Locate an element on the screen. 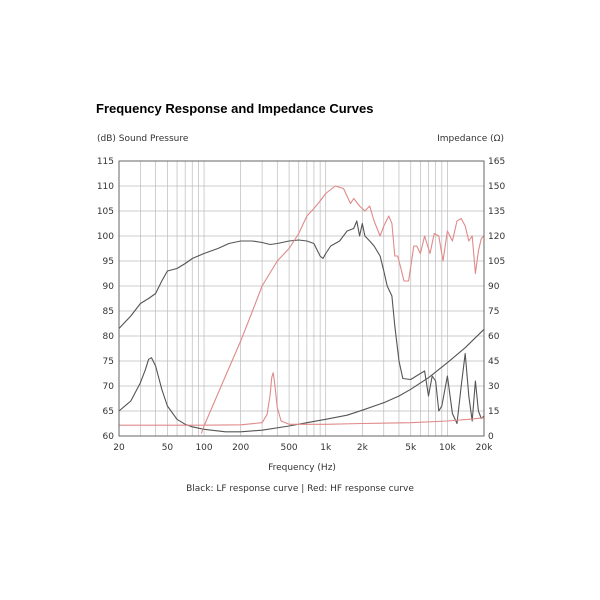 The height and width of the screenshot is (600, 600). x-tick-label: 500 is located at coordinates (288, 448).